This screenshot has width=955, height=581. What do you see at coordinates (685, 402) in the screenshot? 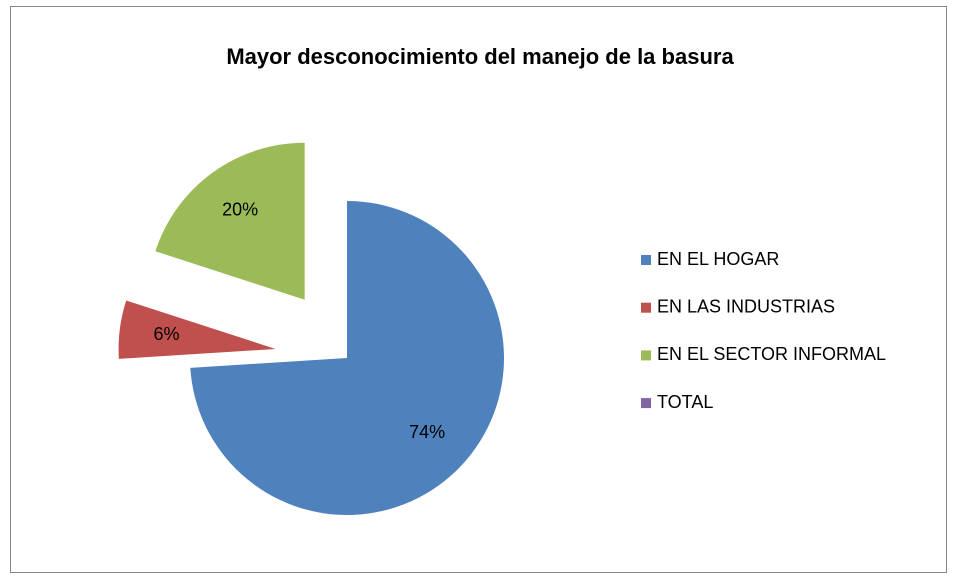
I see `legend-label: TOTAL` at bounding box center [685, 402].